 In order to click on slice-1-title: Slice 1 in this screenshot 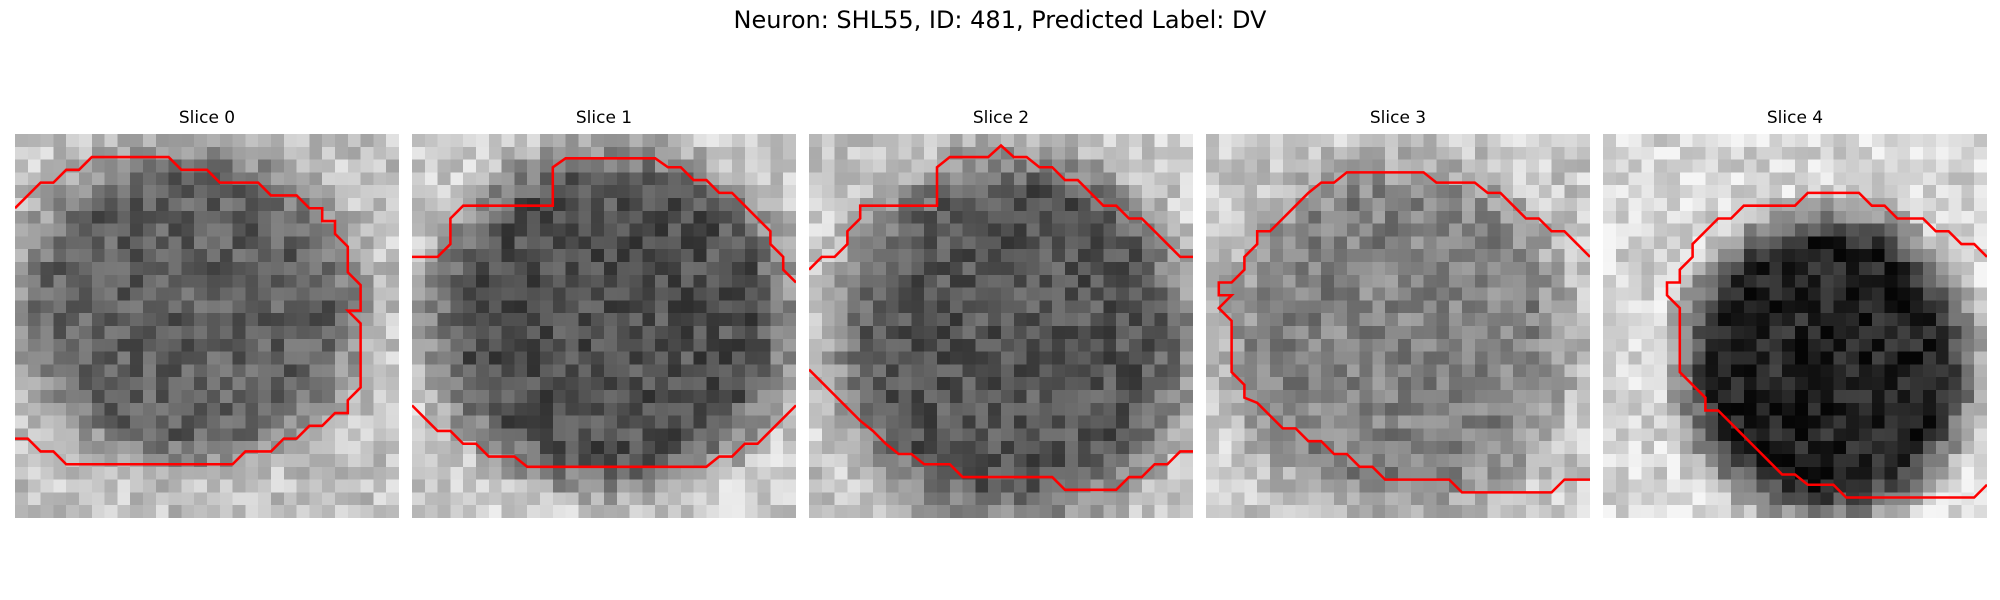, I will do `click(604, 118)`.